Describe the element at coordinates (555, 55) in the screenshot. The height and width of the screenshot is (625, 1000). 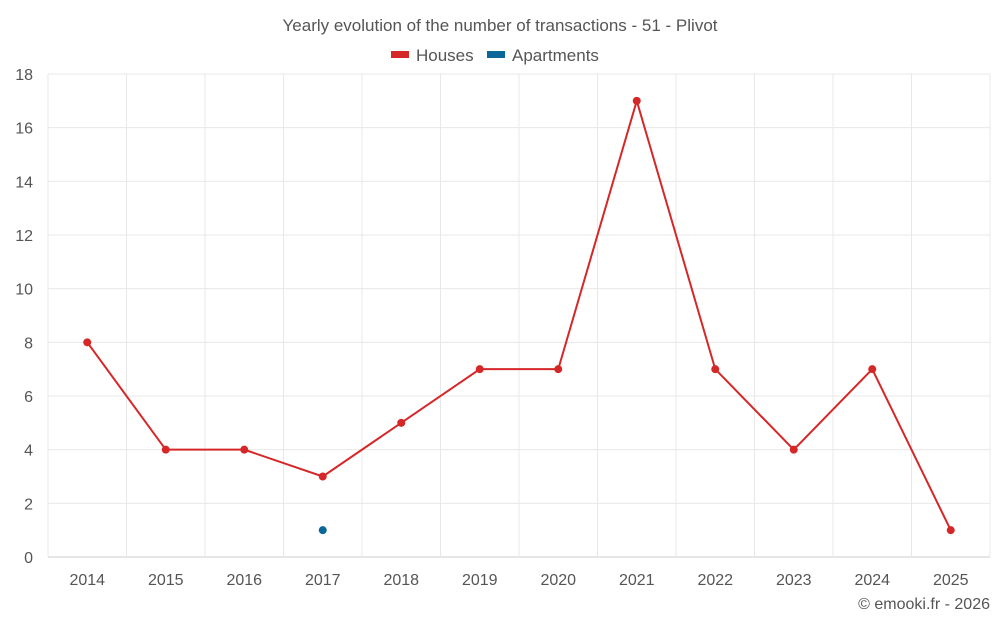
I see `legend-label-apartments: Apartments` at that location.